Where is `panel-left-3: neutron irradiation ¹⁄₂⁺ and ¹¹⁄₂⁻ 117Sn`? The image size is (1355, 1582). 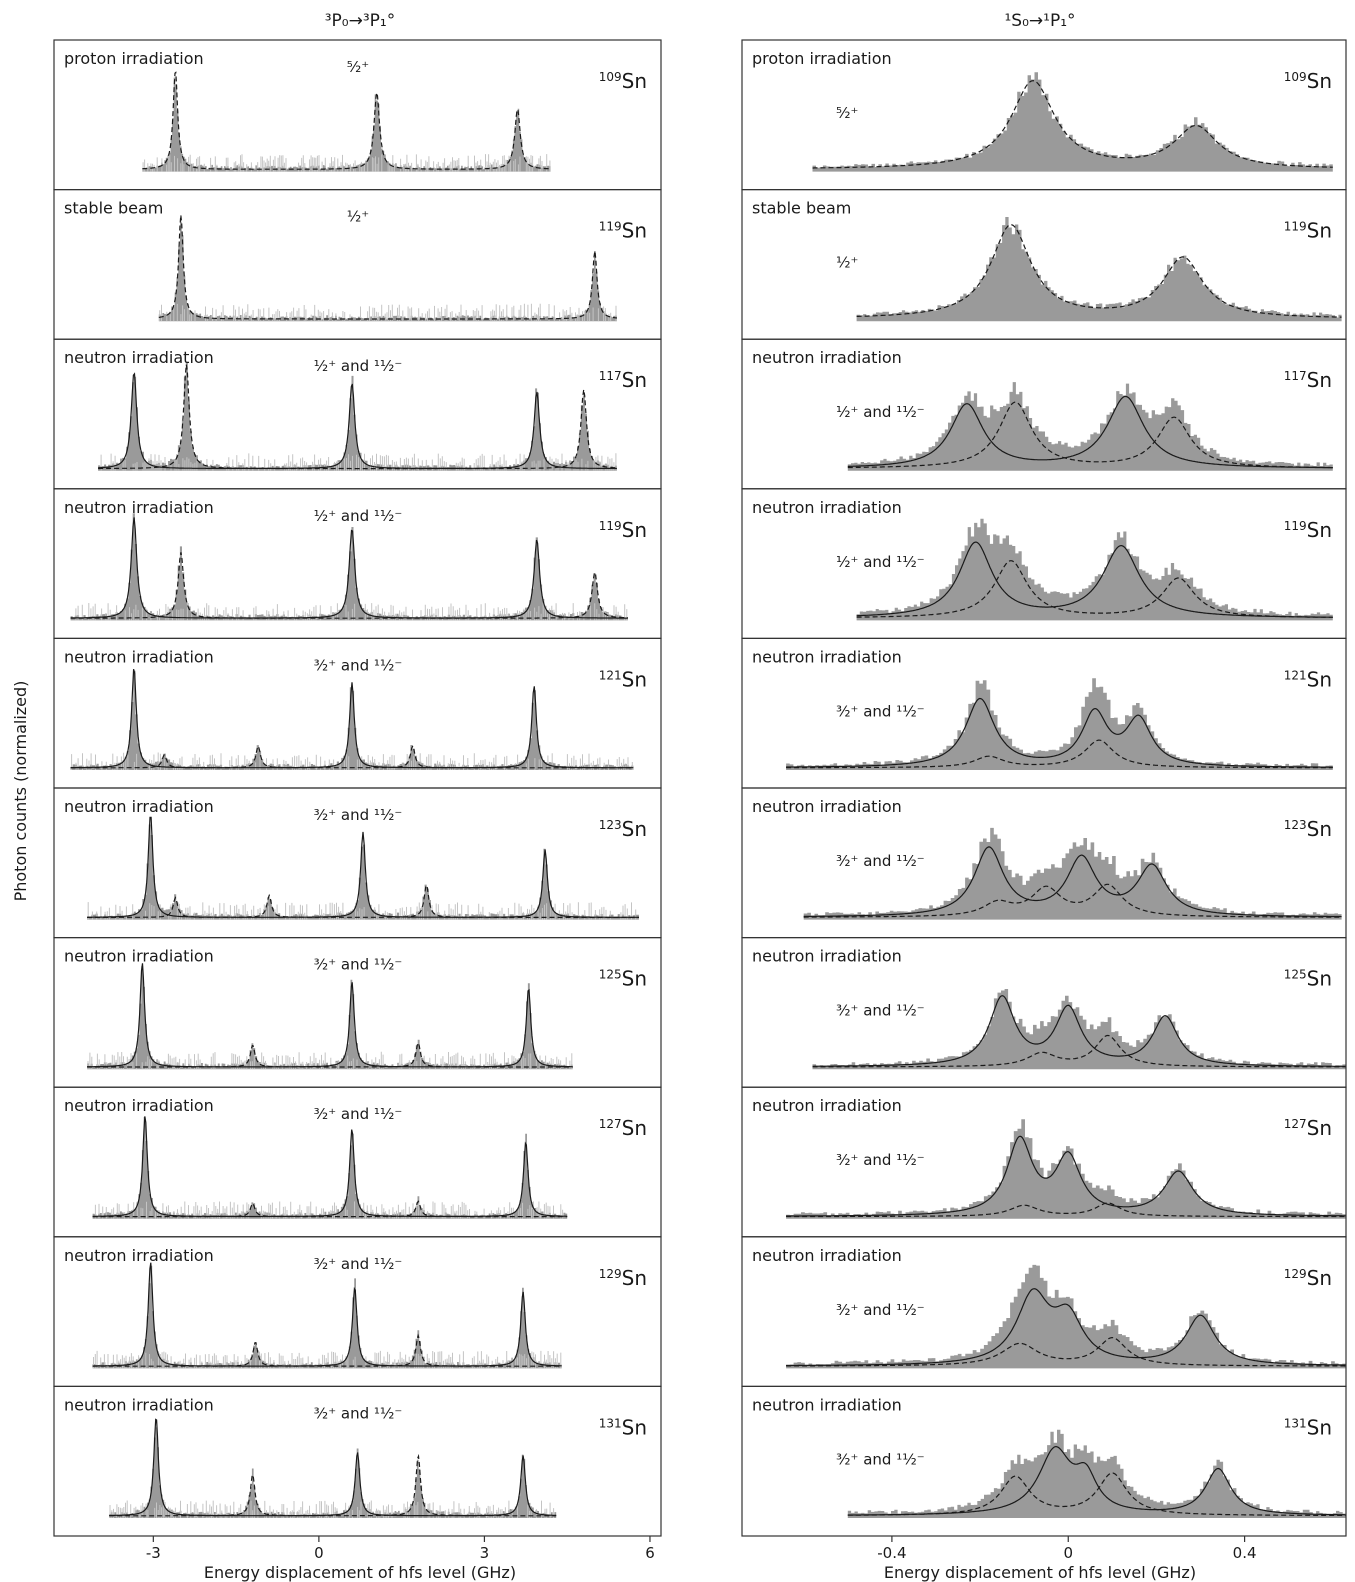
panel-left-3: neutron irradiation ¹⁄₂⁺ and ¹¹⁄₂⁻ 117Sn is located at coordinates (357, 414).